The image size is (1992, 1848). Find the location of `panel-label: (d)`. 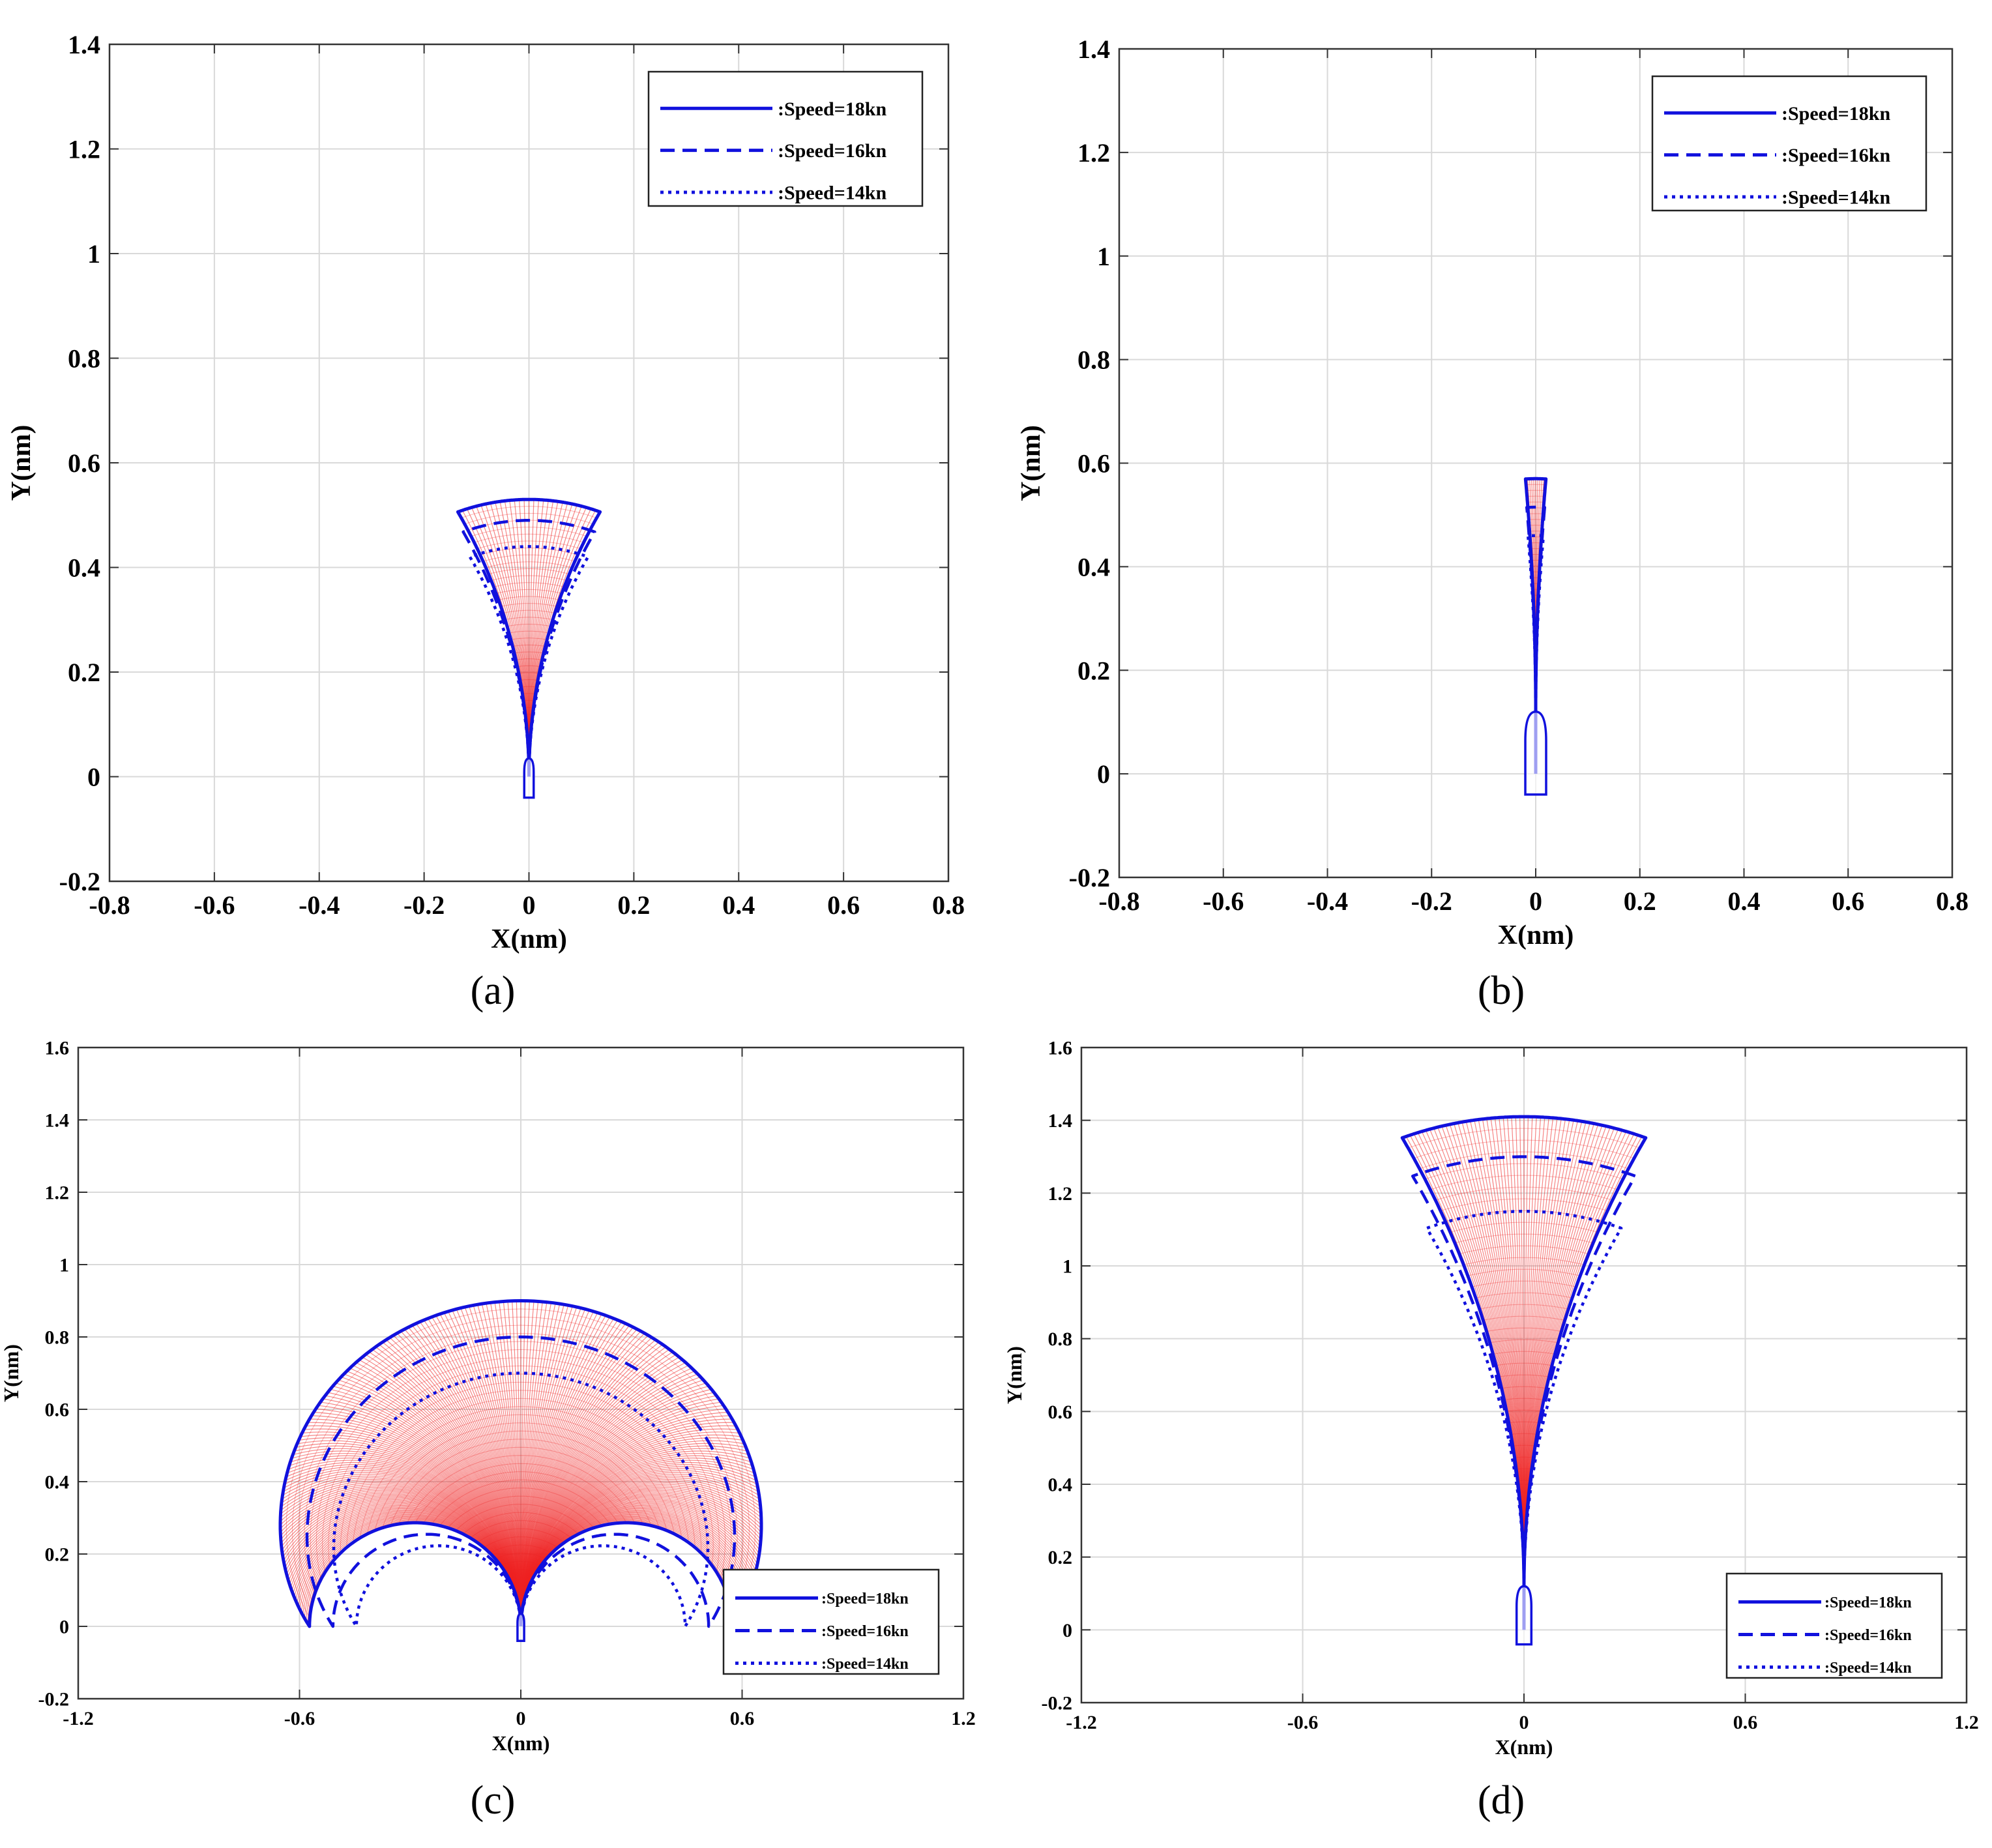

panel-label: (d) is located at coordinates (1501, 1801).